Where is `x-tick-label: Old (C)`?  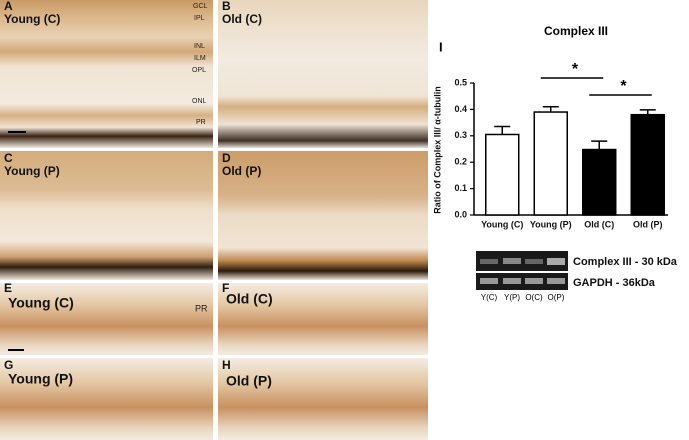
x-tick-label: Old (C) is located at coordinates (599, 224).